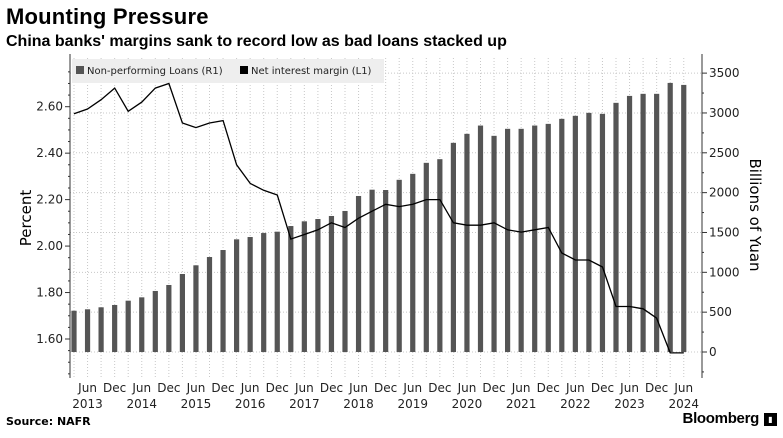 The image size is (783, 438). I want to click on legend-label-npl: Non-performing Loans (R1), so click(155, 71).